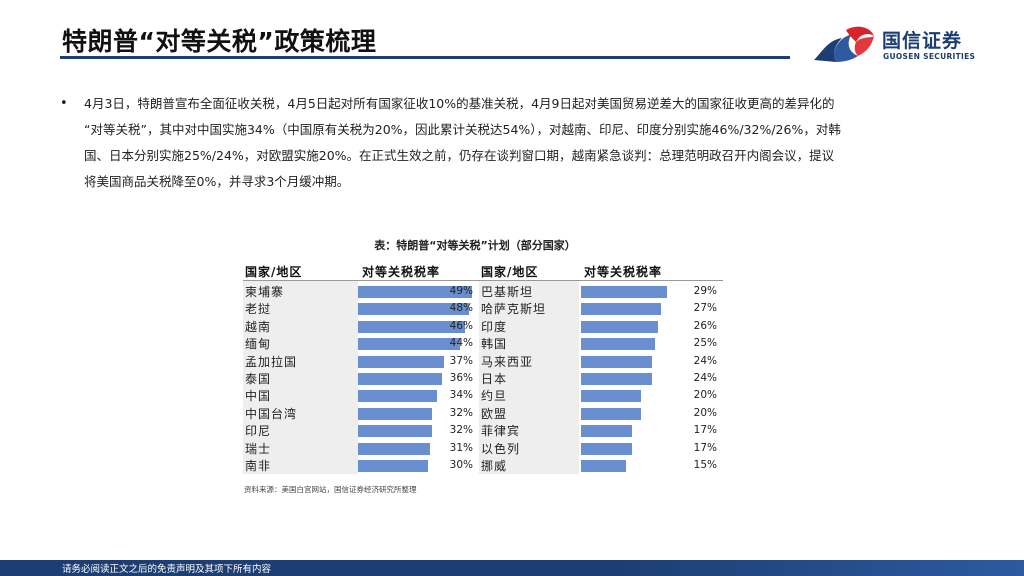 The height and width of the screenshot is (576, 1024). I want to click on country-name: 缅甸, so click(258, 344).